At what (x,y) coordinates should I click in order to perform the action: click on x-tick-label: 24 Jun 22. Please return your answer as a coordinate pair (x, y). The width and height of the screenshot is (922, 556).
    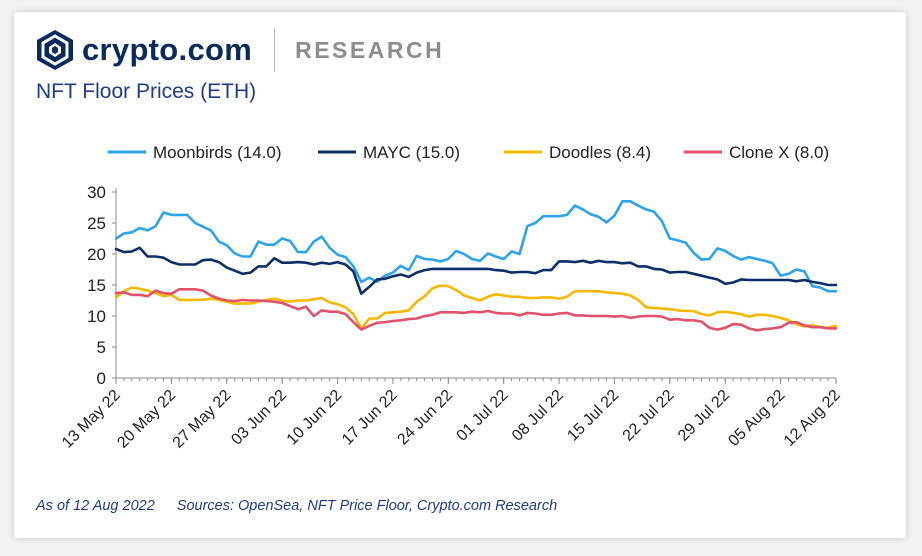
    Looking at the image, I should click on (425, 418).